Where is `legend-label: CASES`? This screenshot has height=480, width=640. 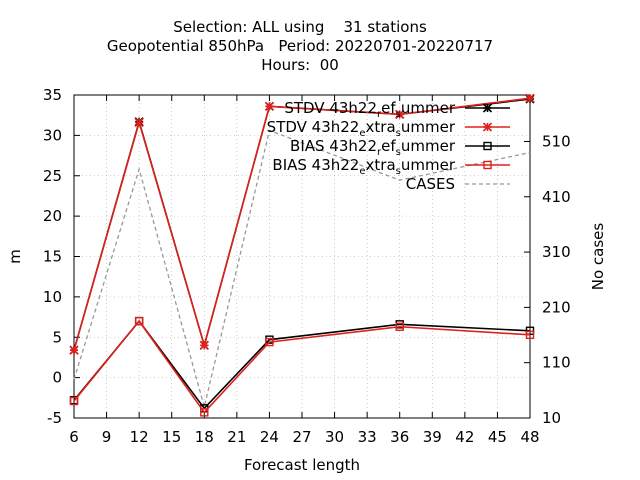 legend-label: CASES is located at coordinates (430, 184).